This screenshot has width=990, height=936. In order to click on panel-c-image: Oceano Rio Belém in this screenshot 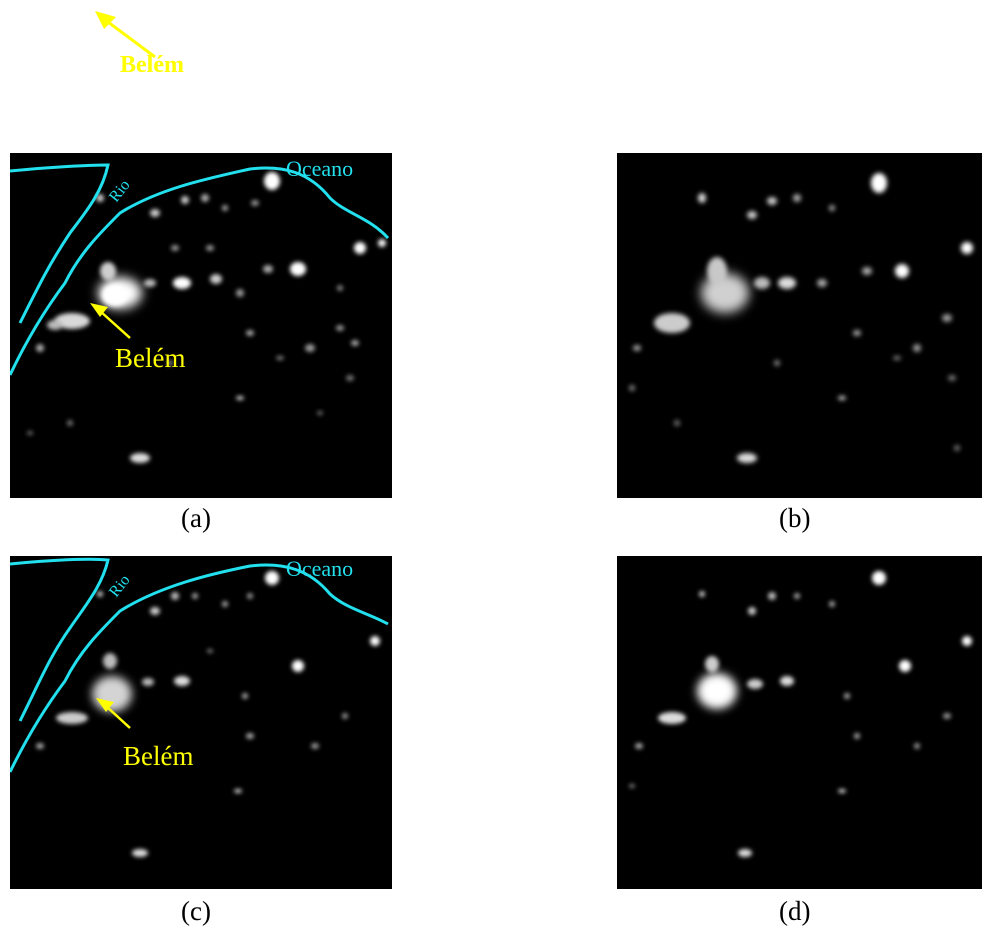, I will do `click(201, 722)`.